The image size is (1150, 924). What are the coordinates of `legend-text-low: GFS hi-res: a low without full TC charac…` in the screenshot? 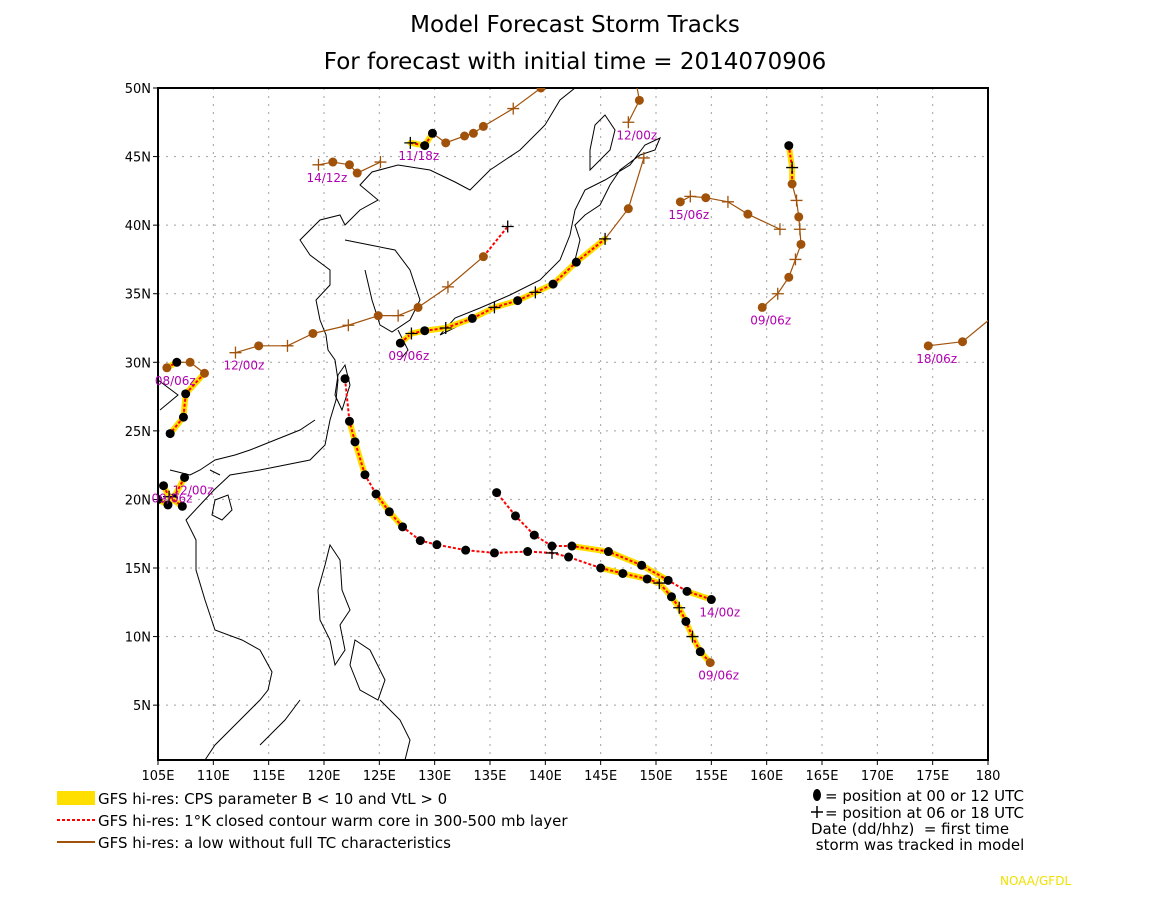 It's located at (274, 843).